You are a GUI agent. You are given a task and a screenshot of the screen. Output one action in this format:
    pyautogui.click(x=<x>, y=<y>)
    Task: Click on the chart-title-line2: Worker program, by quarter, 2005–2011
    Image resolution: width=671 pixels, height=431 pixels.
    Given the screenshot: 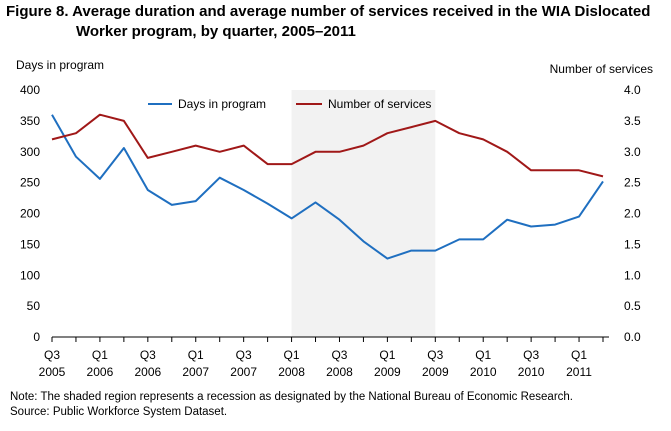 What is the action you would take?
    pyautogui.click(x=216, y=31)
    